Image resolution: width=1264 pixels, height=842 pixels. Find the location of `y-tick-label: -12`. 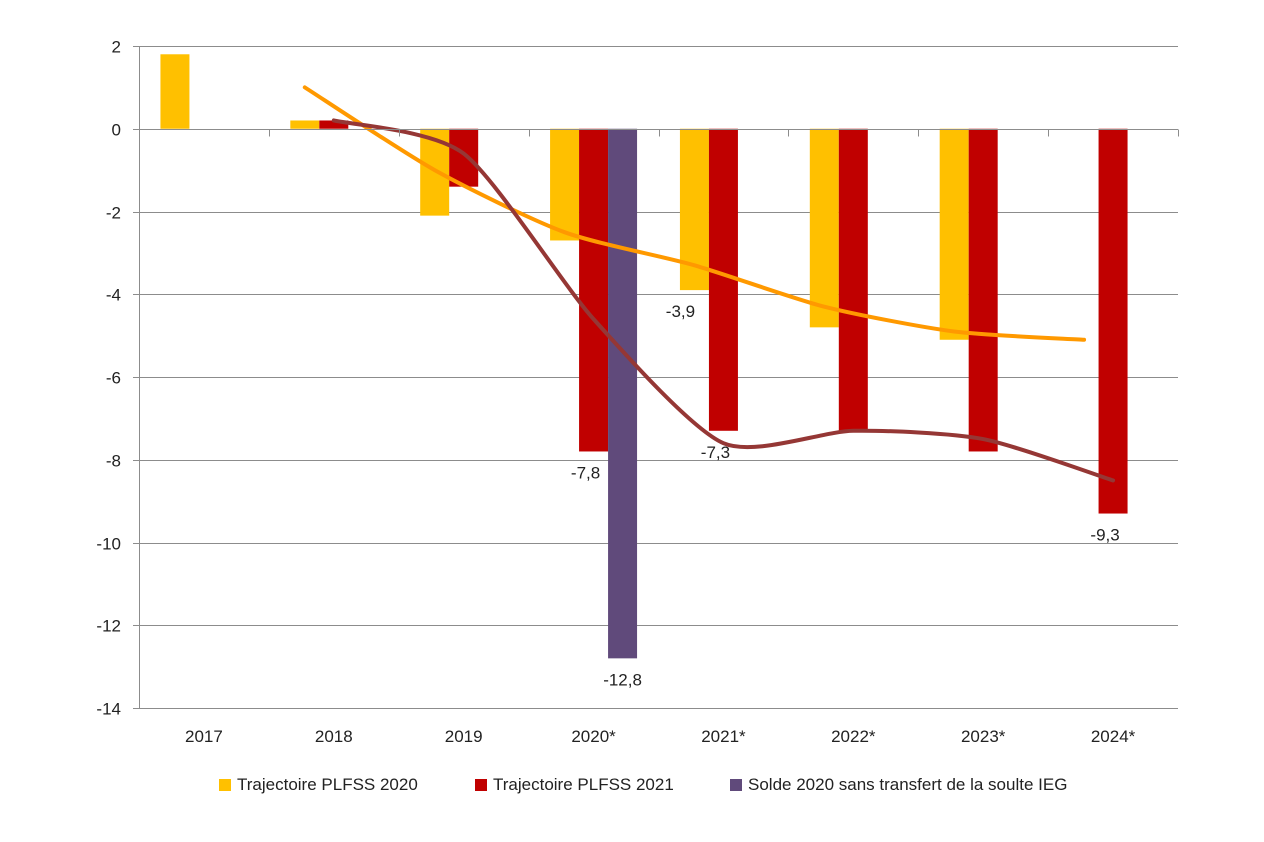

y-tick-label: -12 is located at coordinates (108, 626).